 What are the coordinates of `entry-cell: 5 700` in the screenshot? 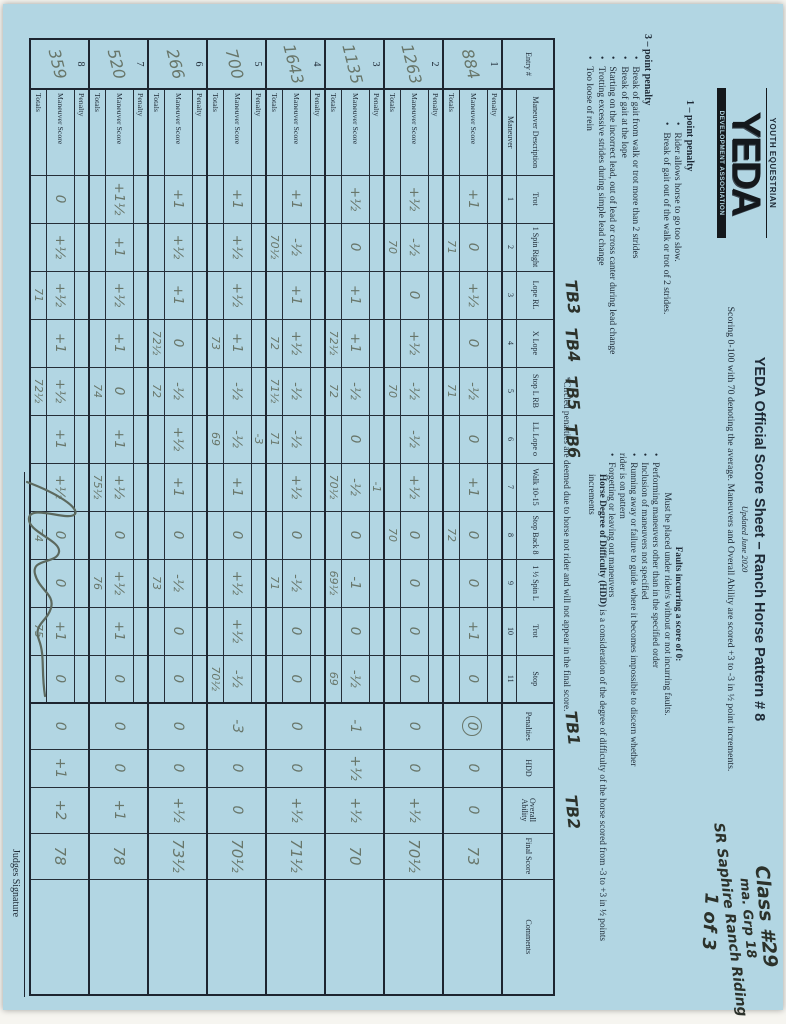 It's located at (236, 64).